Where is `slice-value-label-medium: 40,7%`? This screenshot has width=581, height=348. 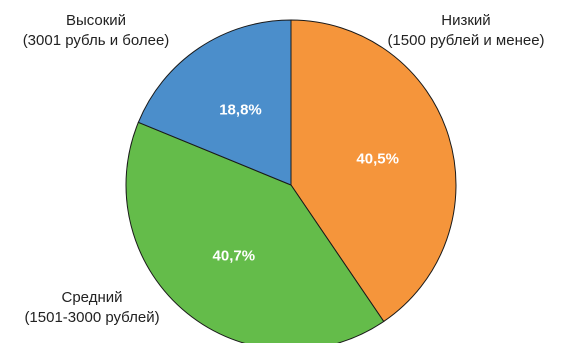
slice-value-label-medium: 40,7% is located at coordinates (234, 256).